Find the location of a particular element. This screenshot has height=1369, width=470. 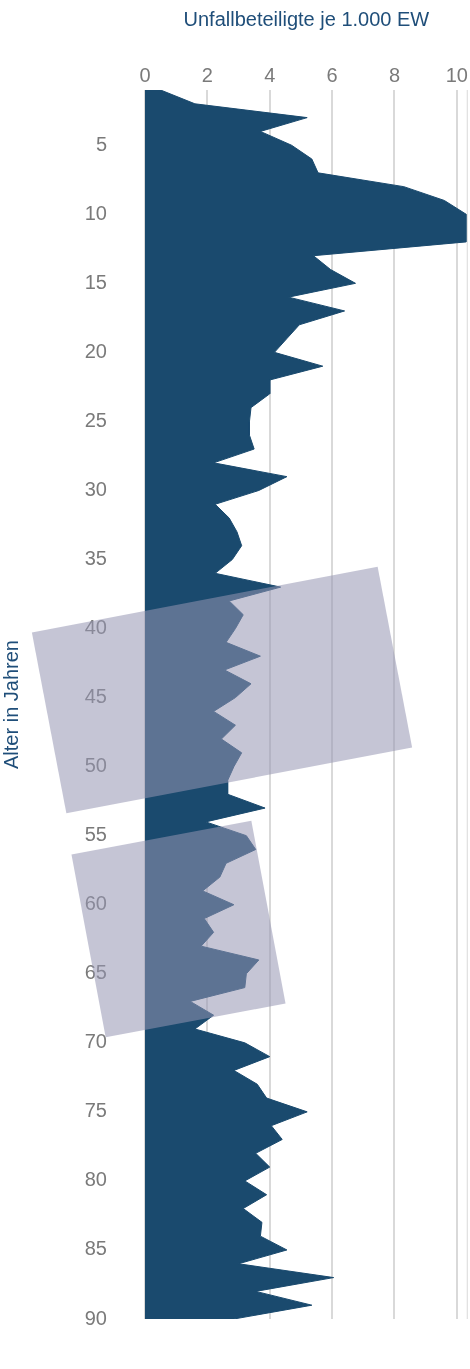

y-tick-label: 30 is located at coordinates (95, 488).